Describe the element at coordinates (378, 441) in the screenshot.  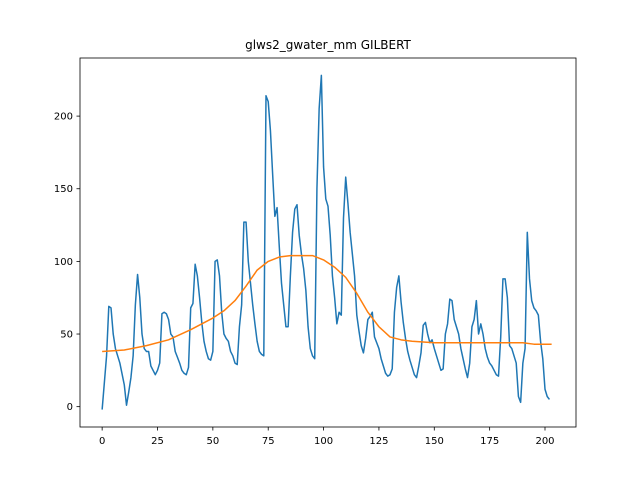
I see `x-tick-label: 125` at that location.